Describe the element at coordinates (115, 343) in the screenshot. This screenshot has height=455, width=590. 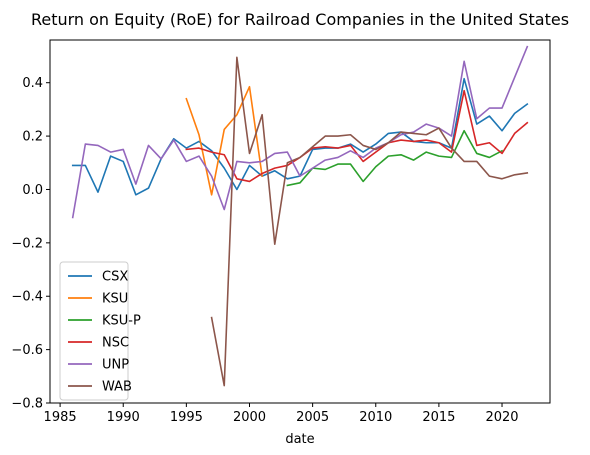
I see `legend-entry-label: NSC` at that location.